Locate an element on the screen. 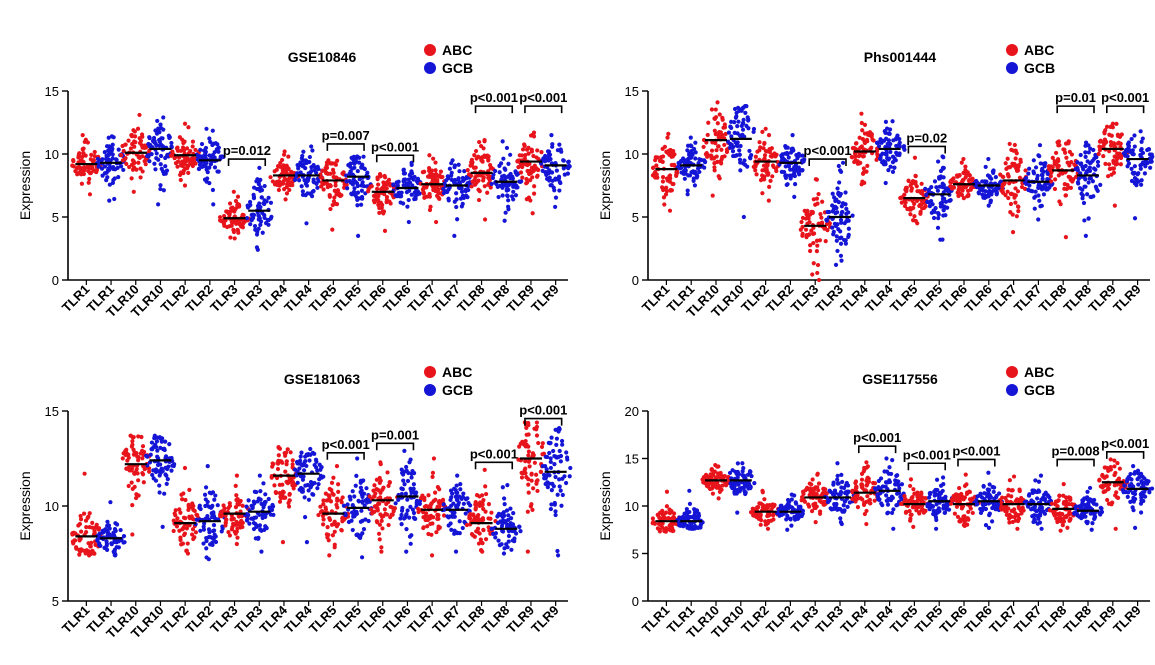 This screenshot has height=665, width=1155. y-tick-label: 5 is located at coordinates (55, 601).